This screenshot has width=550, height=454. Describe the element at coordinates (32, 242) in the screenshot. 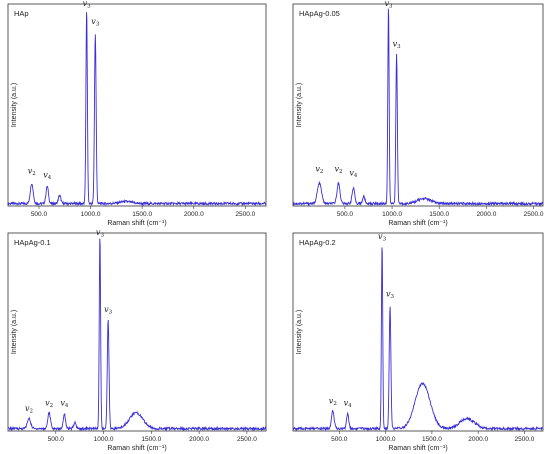

I see `panel-label: HApAg-0.1` at that location.